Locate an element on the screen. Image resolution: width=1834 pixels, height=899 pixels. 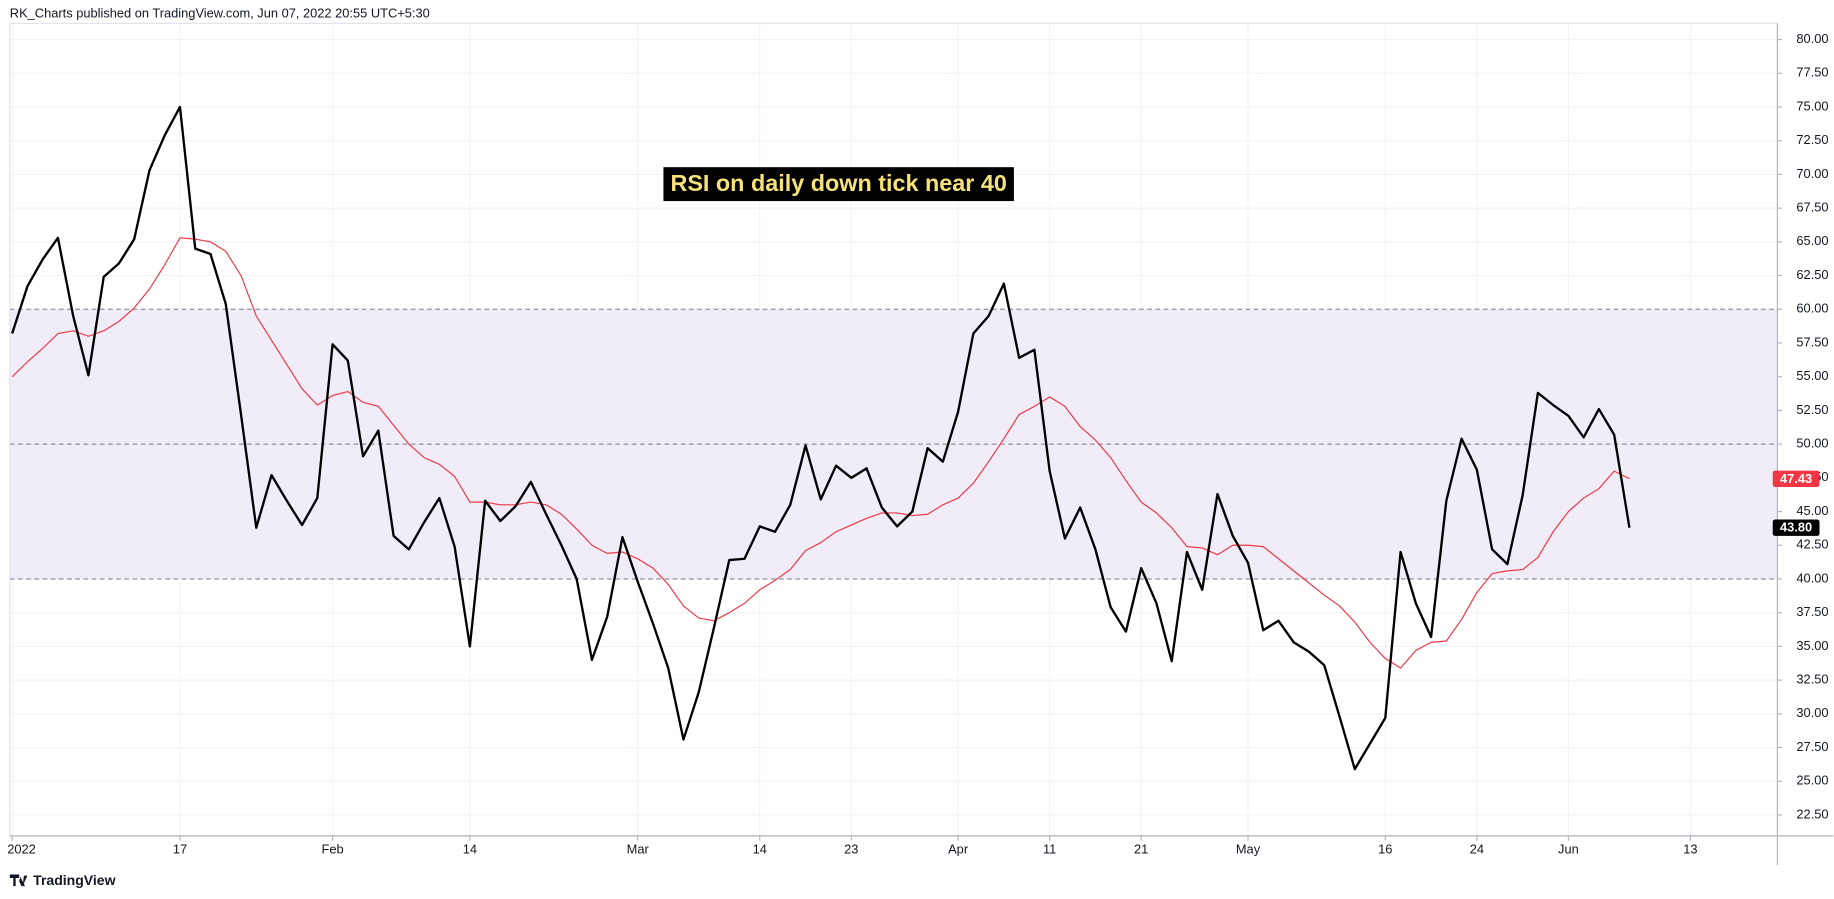
y-tick-label: 32.50 is located at coordinates (1812, 679).